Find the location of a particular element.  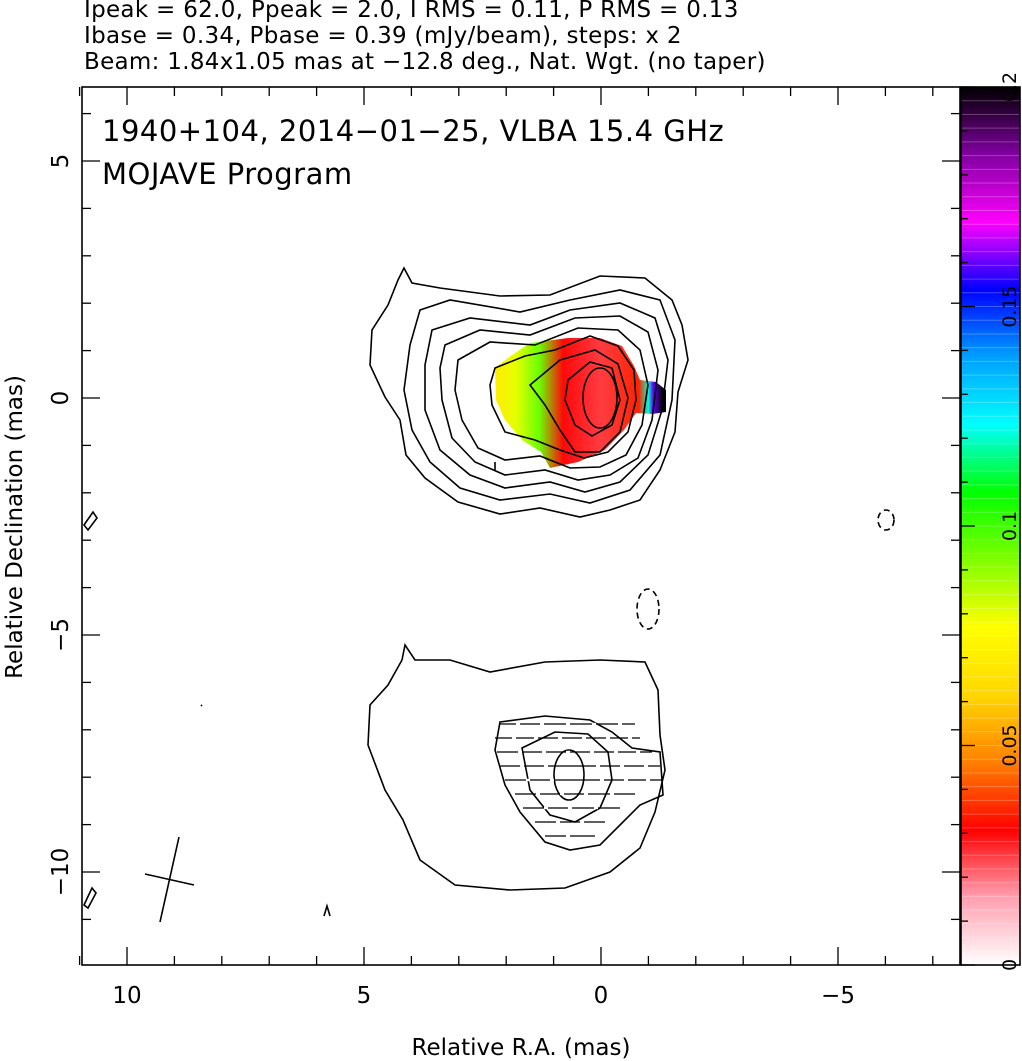

colorbar-tick-labels: 0 0.05 0.1 0.15 0.2 is located at coordinates (1010, 521).